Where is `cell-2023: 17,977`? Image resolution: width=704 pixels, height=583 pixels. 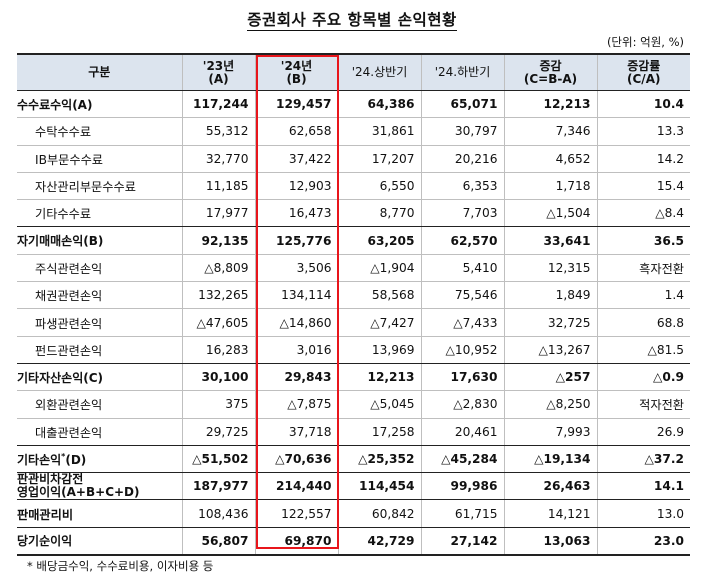
cell-2023: 17,977 is located at coordinates (219, 213).